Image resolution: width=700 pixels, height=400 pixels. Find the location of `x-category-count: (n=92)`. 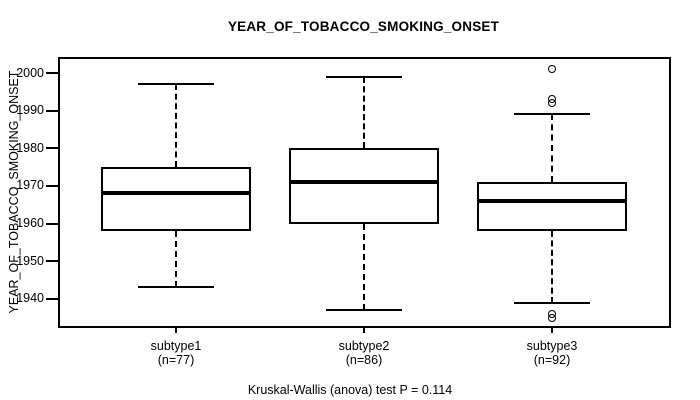

x-category-count: (n=92) is located at coordinates (552, 359).